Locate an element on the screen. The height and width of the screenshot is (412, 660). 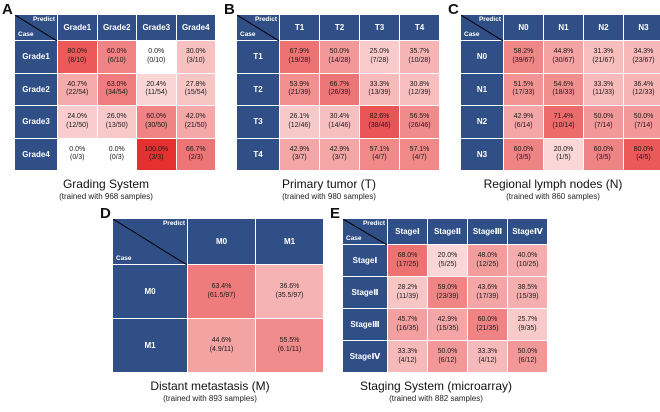
cell-percent: 34.3% is located at coordinates (642, 52).